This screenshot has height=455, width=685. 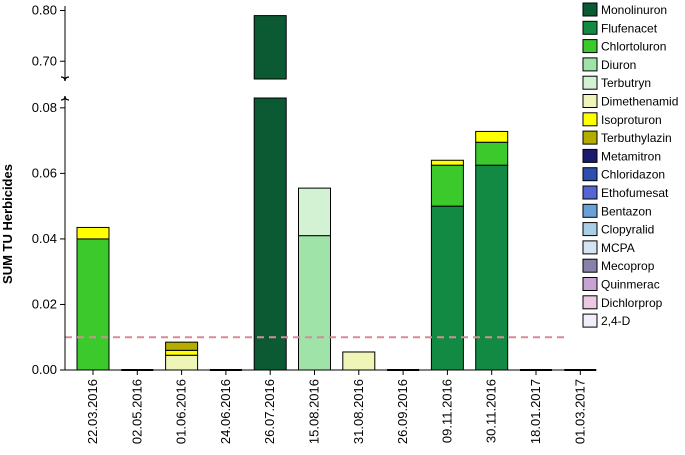 I want to click on legend-label-9: Chloridazon, so click(x=633, y=175).